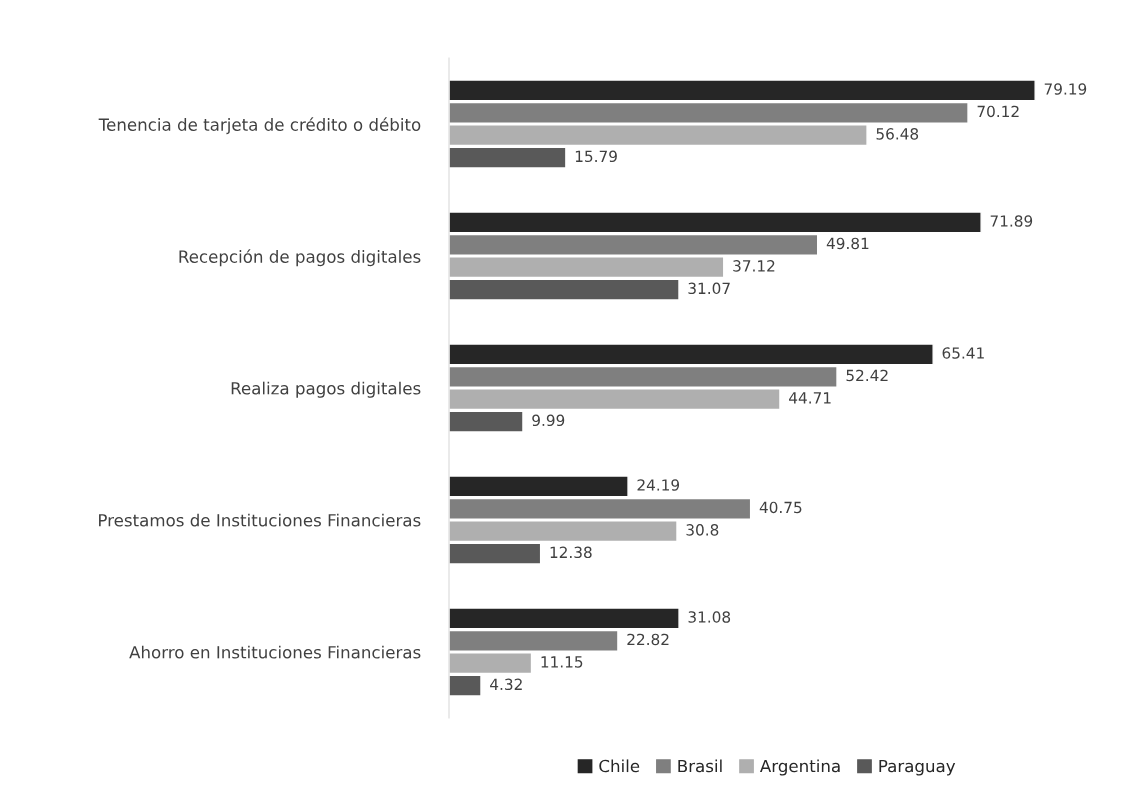 The image size is (1137, 802). Describe the element at coordinates (709, 617) in the screenshot. I see `data-label: 31.08` at that location.